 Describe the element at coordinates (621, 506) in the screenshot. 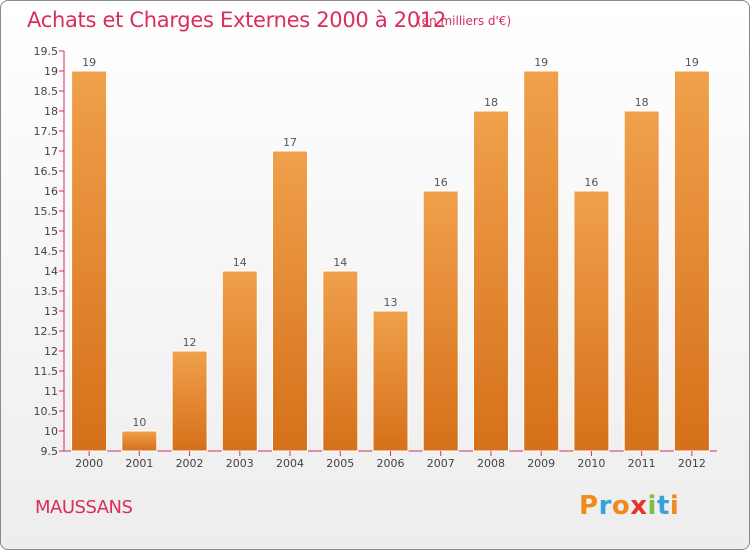

I see `logo-letter: o` at that location.